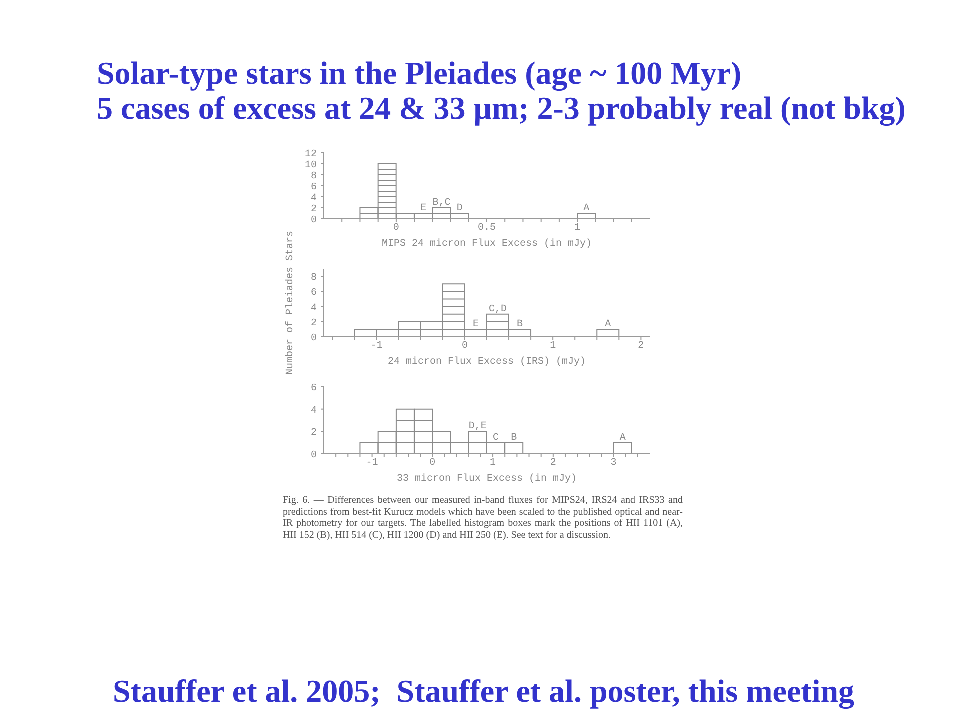 This screenshot has height=720, width=960. What do you see at coordinates (484, 691) in the screenshot?
I see `text: Stauffer et al. 2005; Stauffer et al. poster, this meeting` at bounding box center [484, 691].